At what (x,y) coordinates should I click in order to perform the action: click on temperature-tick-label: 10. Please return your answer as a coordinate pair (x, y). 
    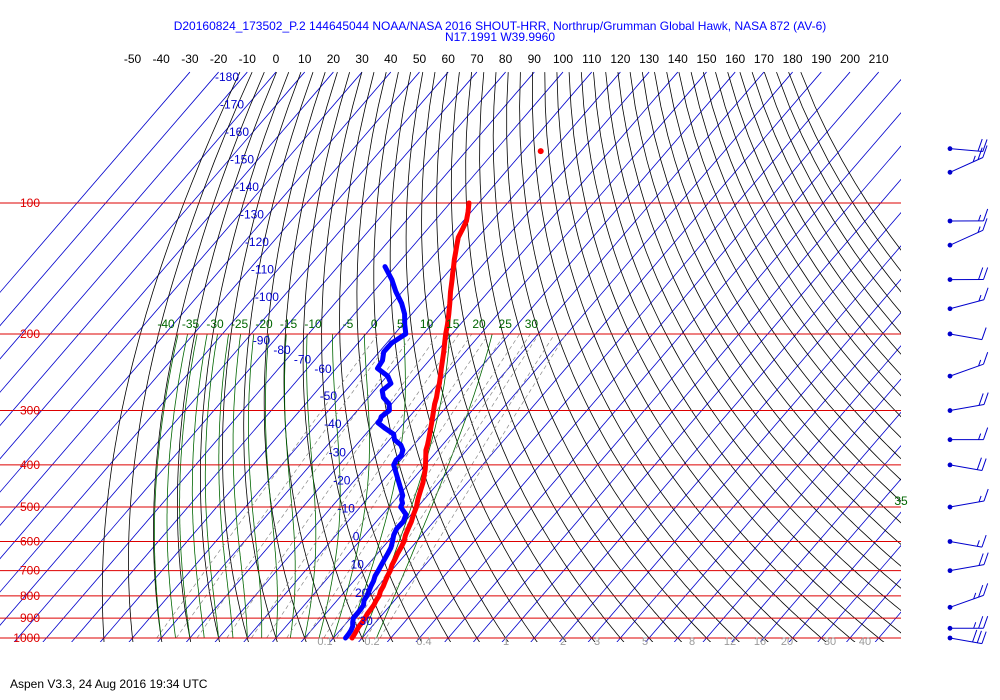
    Looking at the image, I should click on (305, 59).